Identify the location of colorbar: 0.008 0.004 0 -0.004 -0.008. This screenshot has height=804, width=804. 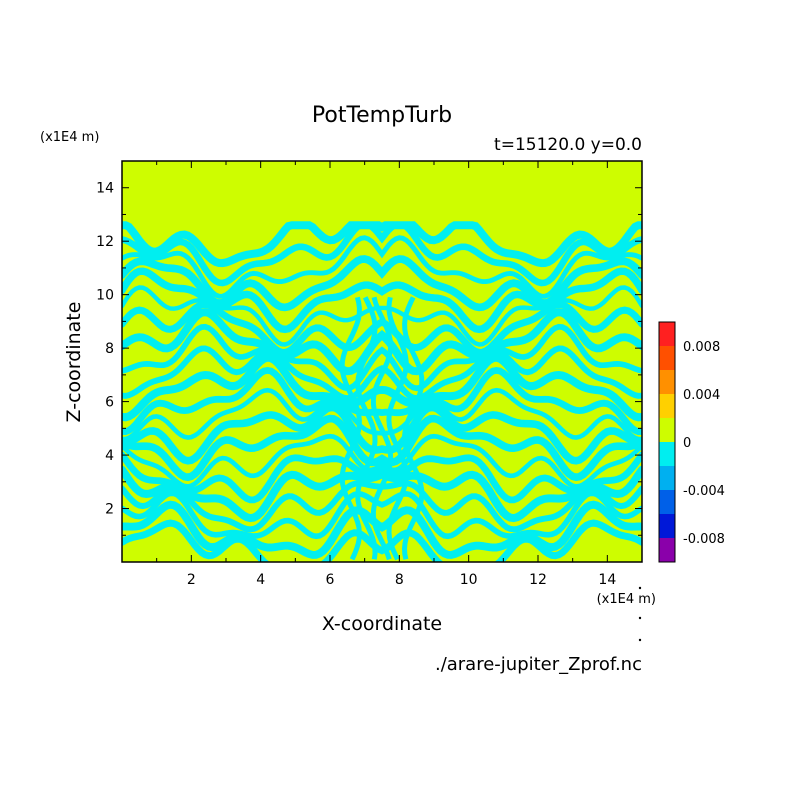
(691, 442).